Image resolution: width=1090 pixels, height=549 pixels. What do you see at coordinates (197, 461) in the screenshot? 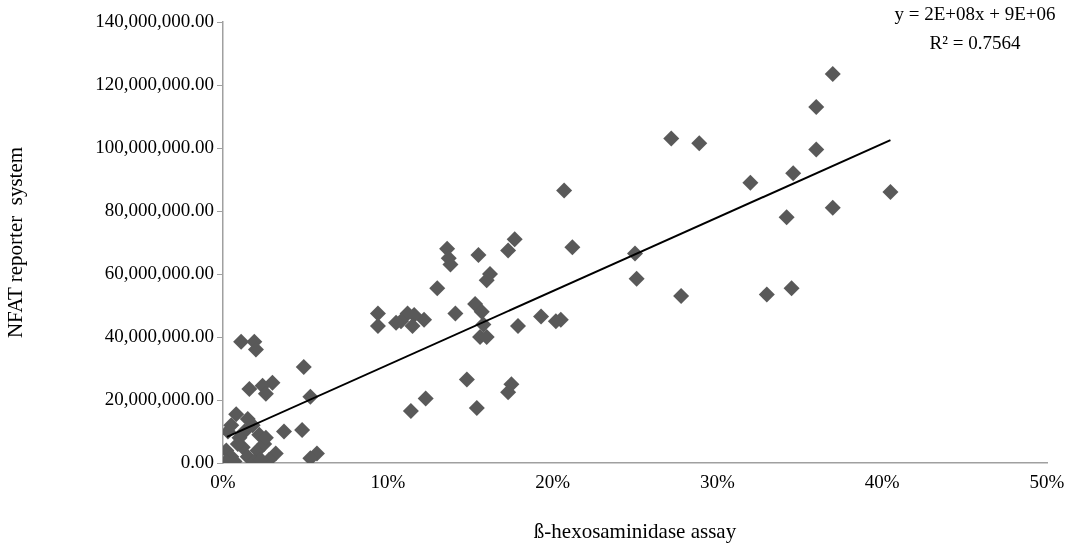
I see `y-tick-label: 0.00` at bounding box center [197, 461].